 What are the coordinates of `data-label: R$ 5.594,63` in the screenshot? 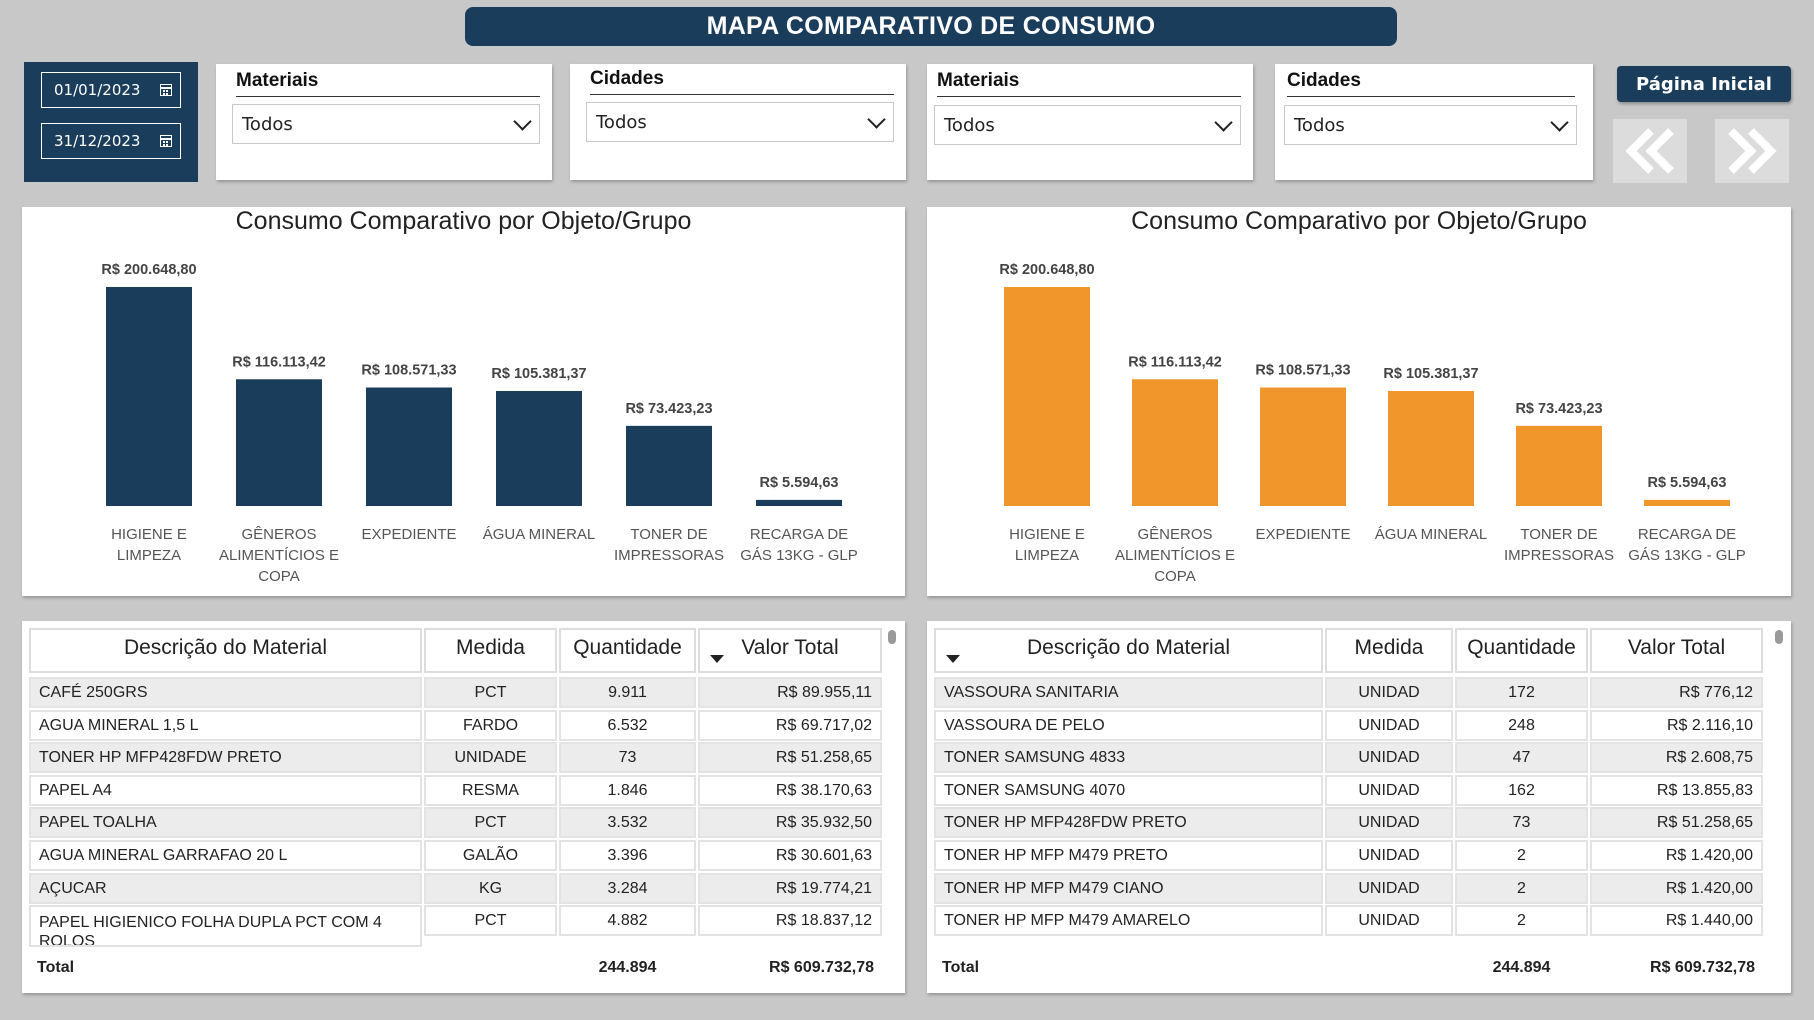 It's located at (1686, 483).